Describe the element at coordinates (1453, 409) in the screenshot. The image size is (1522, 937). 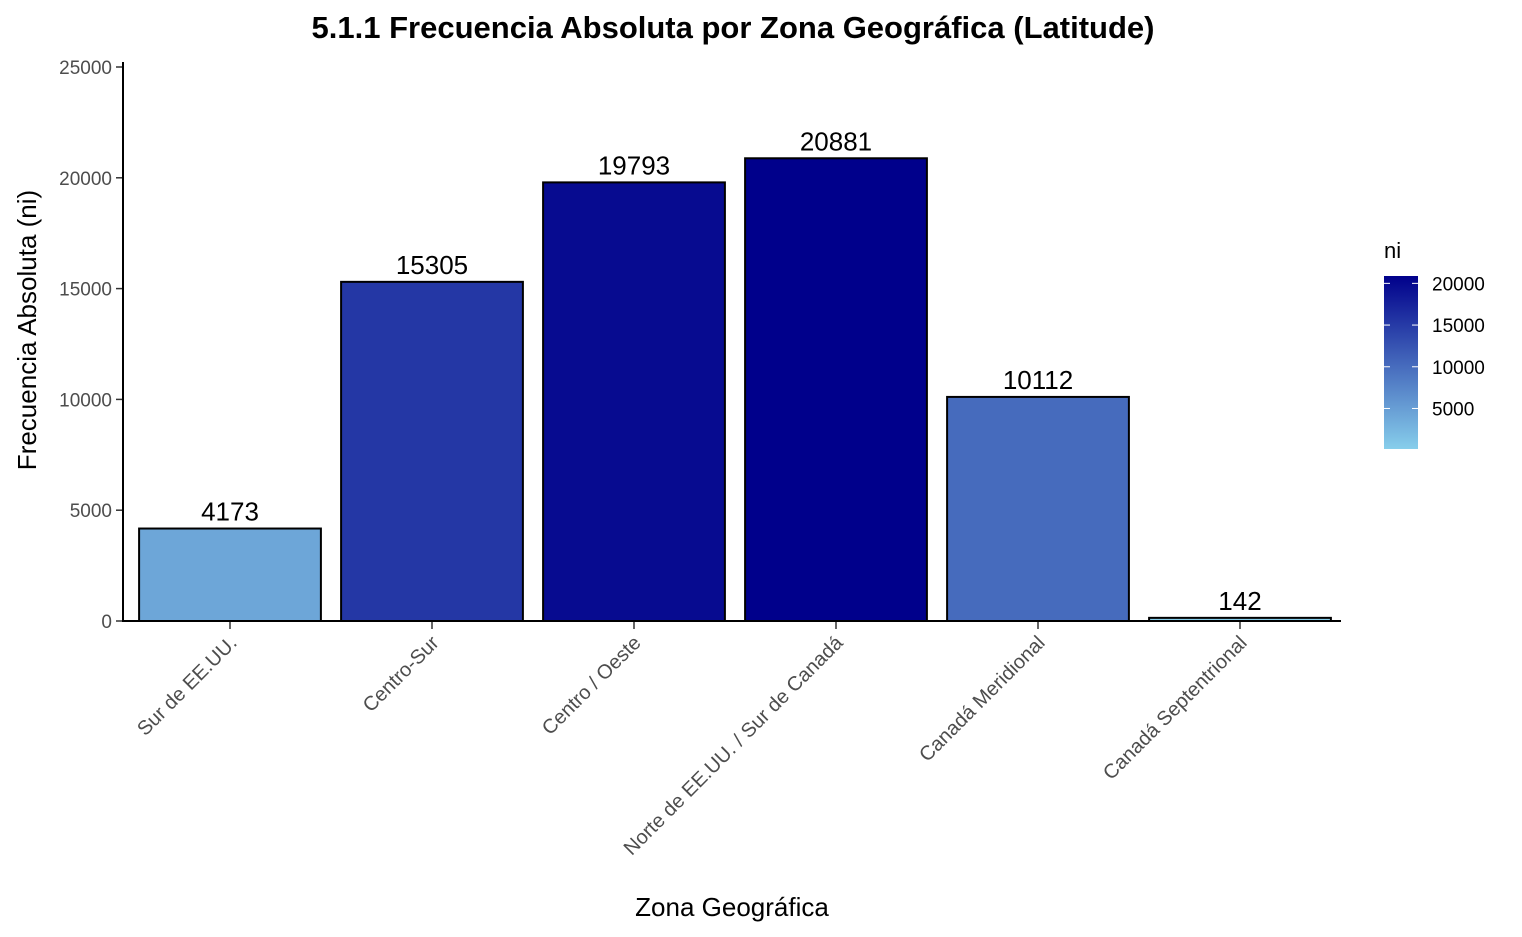
I see `legend-tick-label: 5000` at that location.